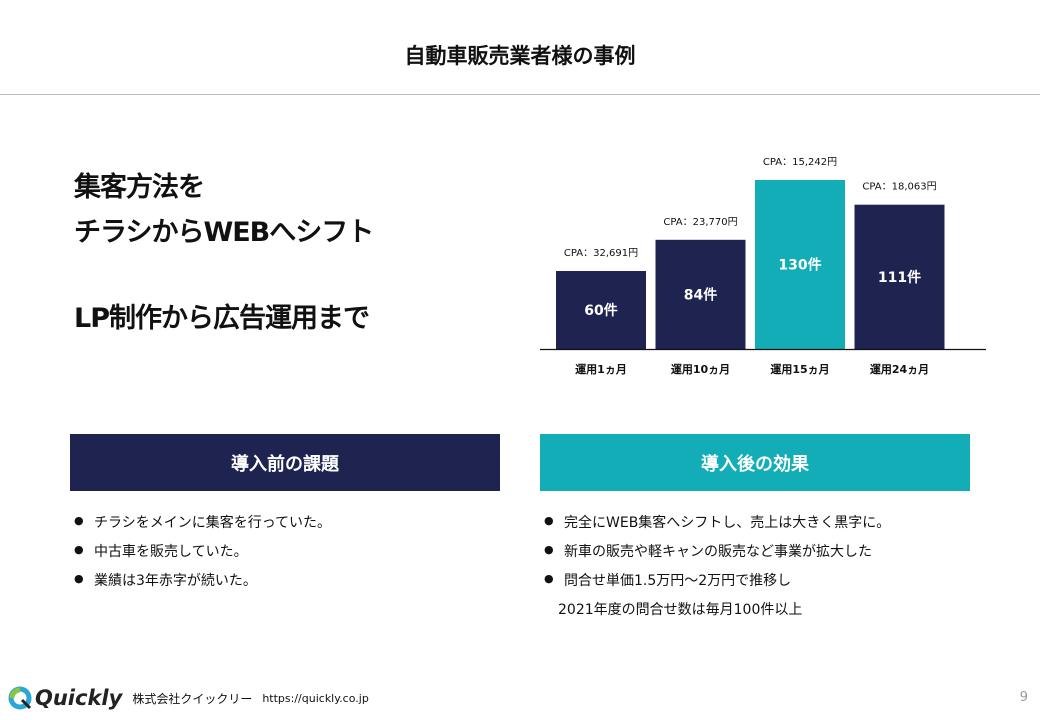 This screenshot has width=1040, height=720. I want to click on bar-value-label: 84件, so click(700, 294).